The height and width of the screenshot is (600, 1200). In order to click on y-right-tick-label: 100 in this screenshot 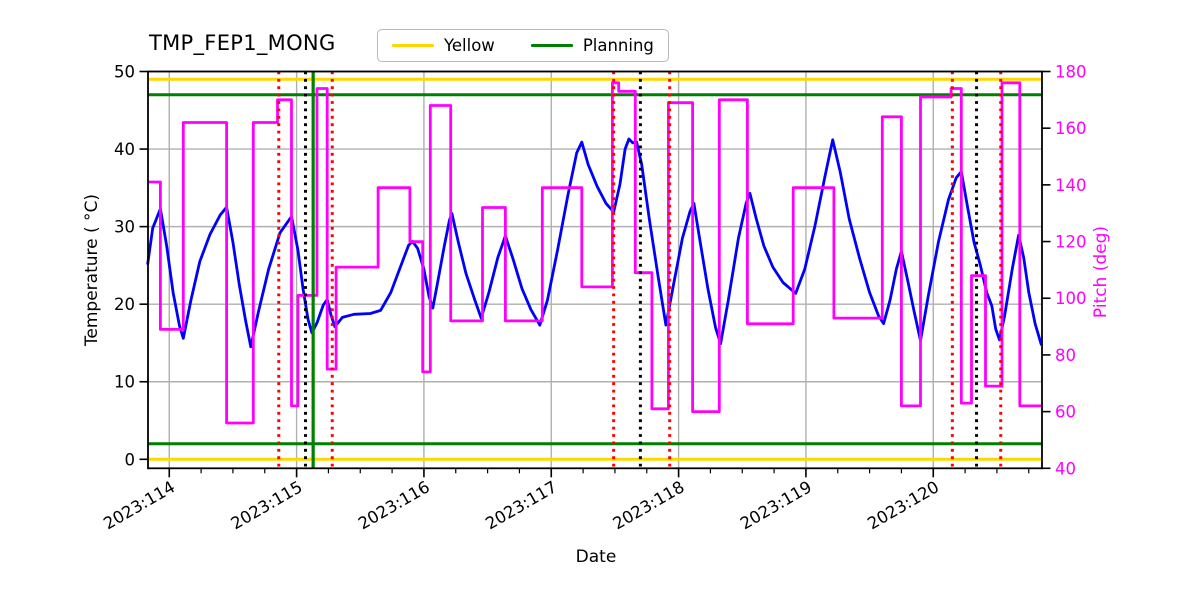, I will do `click(1071, 298)`.